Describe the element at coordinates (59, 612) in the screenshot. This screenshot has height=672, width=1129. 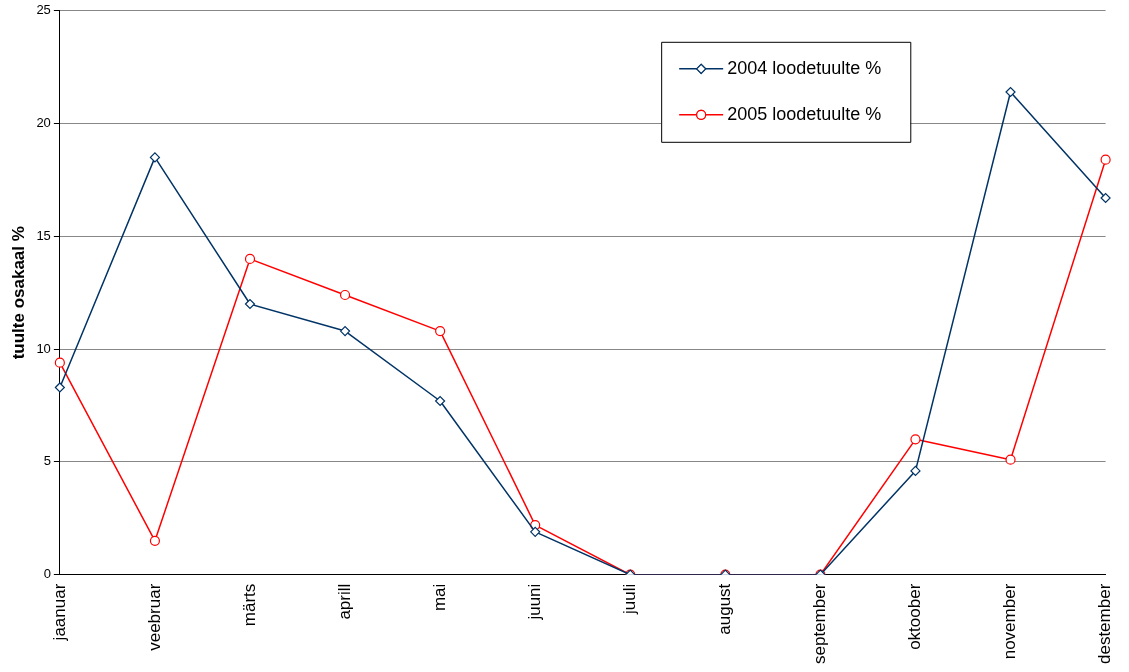
I see `x-tick-label: jaanuar` at that location.